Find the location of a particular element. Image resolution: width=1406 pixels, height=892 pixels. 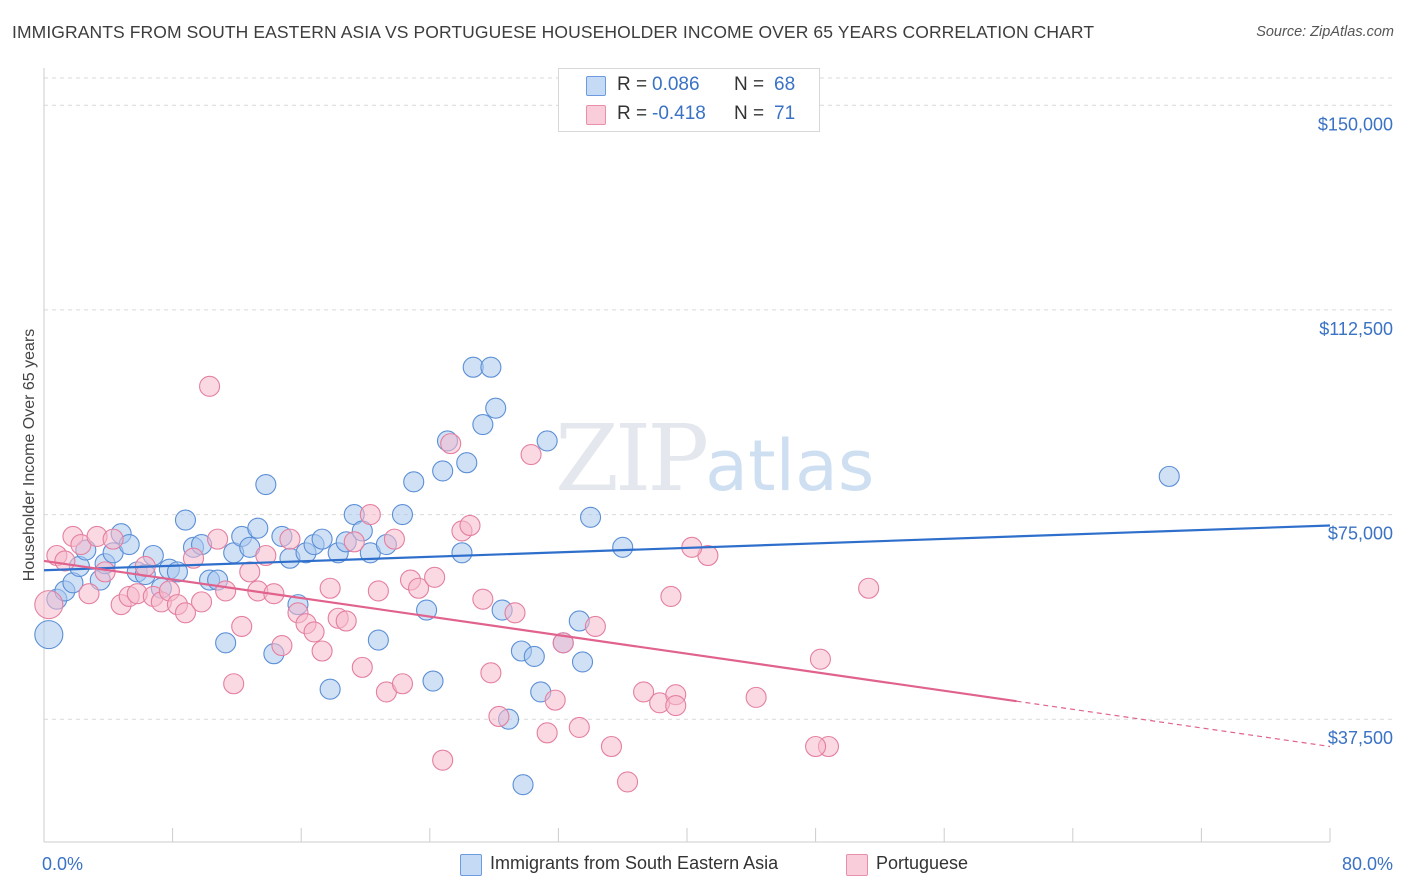

y-tick-label: $37,500 is located at coordinates (1360, 738).